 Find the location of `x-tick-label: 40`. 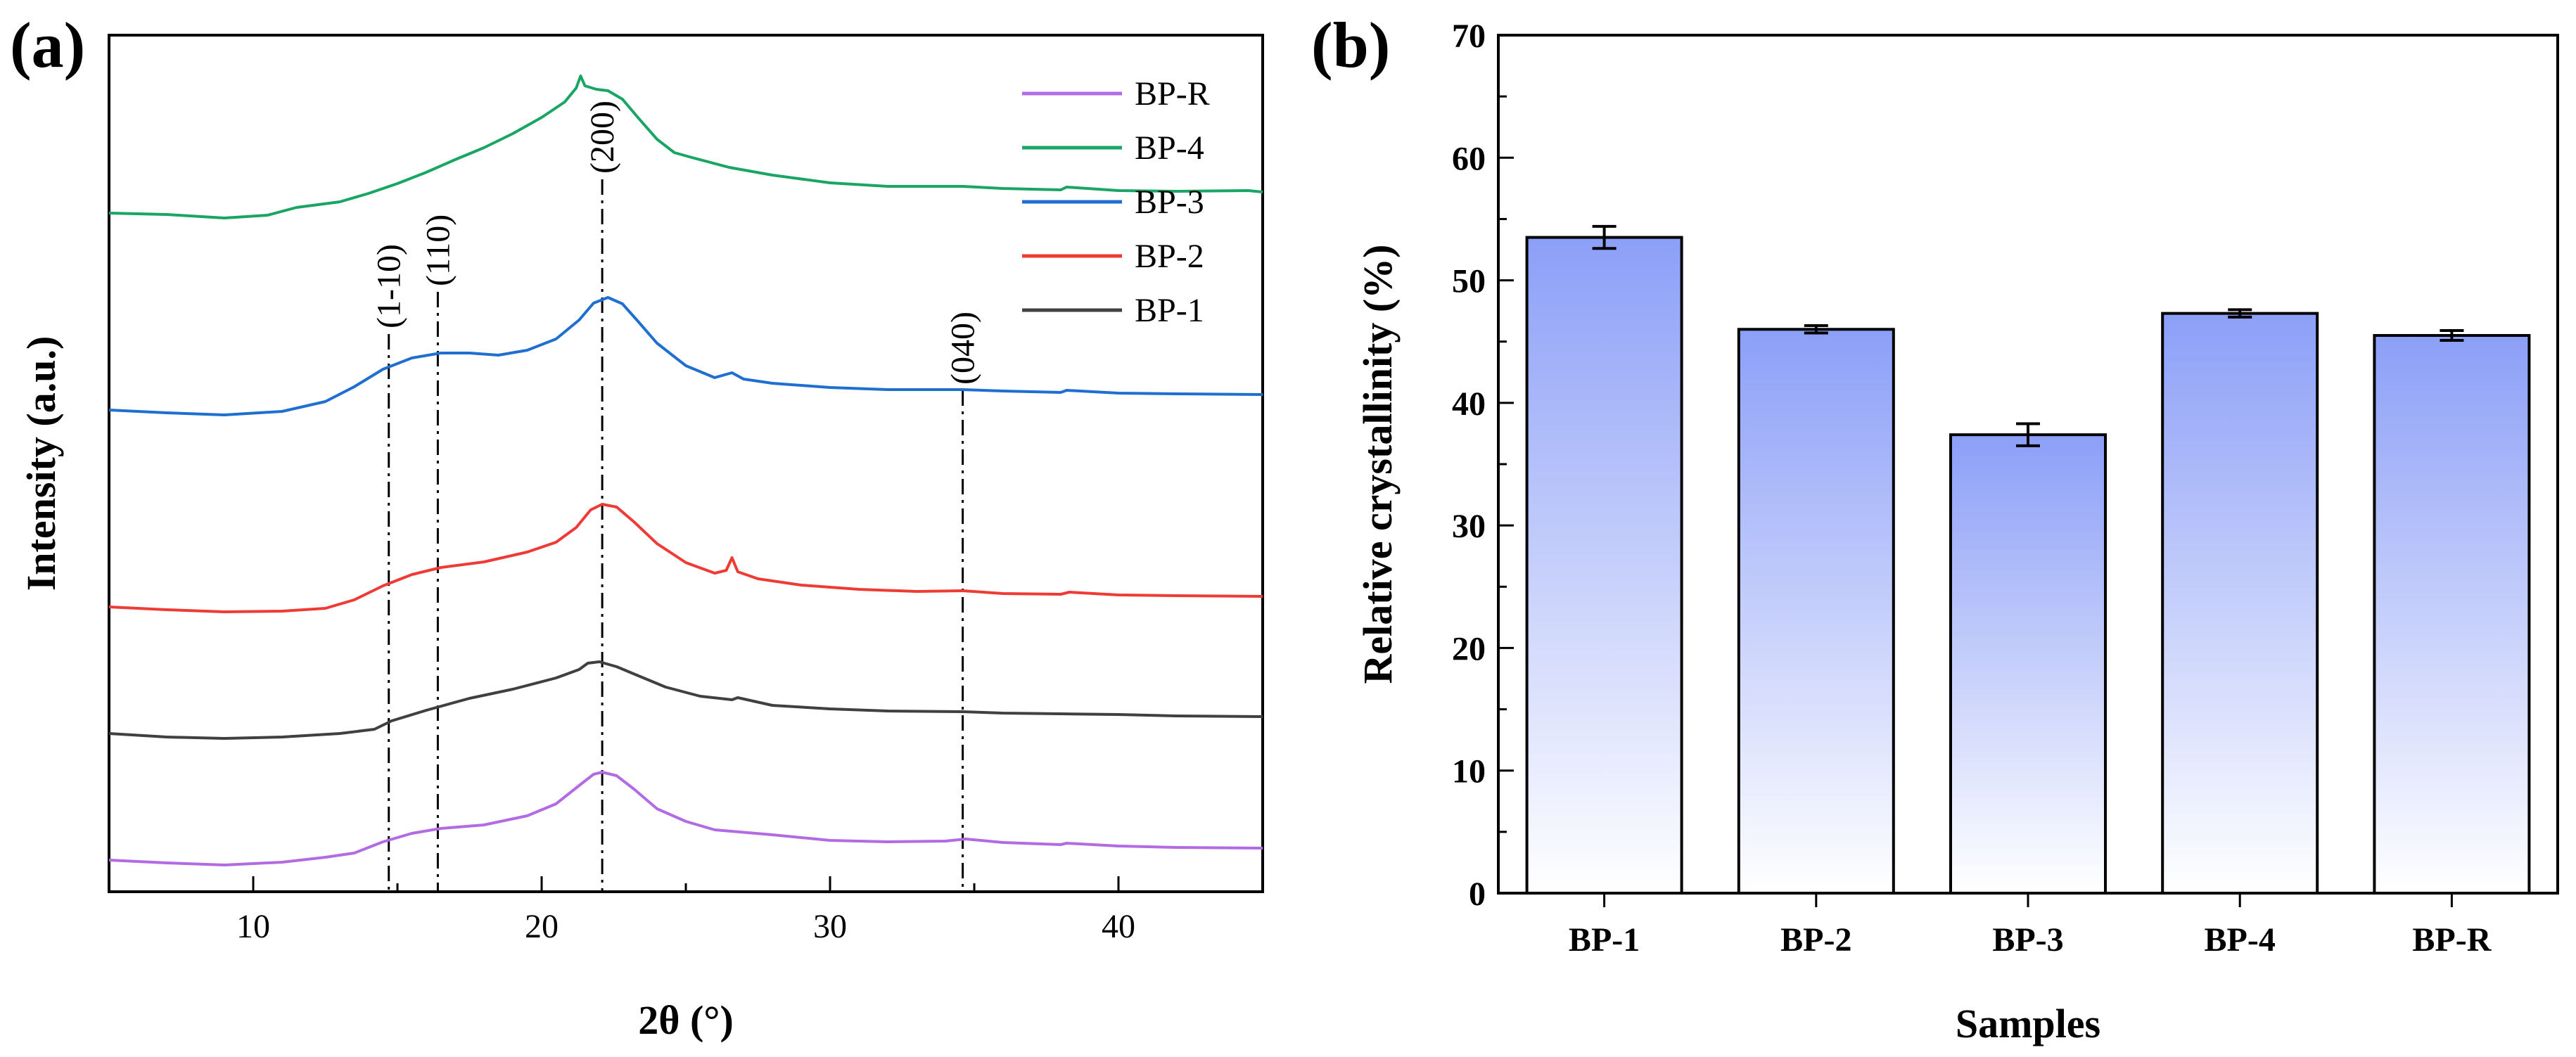

x-tick-label: 40 is located at coordinates (1118, 926).